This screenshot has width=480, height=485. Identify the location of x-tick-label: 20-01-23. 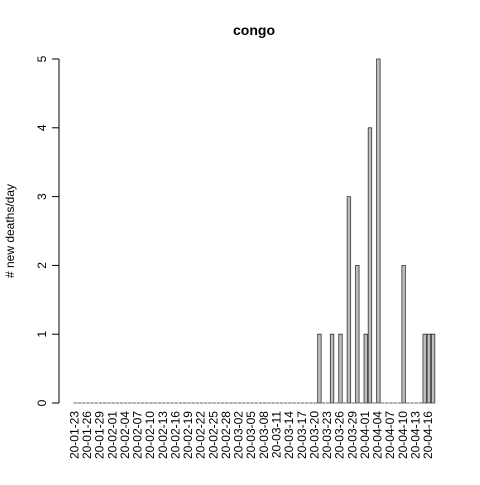
(74, 435).